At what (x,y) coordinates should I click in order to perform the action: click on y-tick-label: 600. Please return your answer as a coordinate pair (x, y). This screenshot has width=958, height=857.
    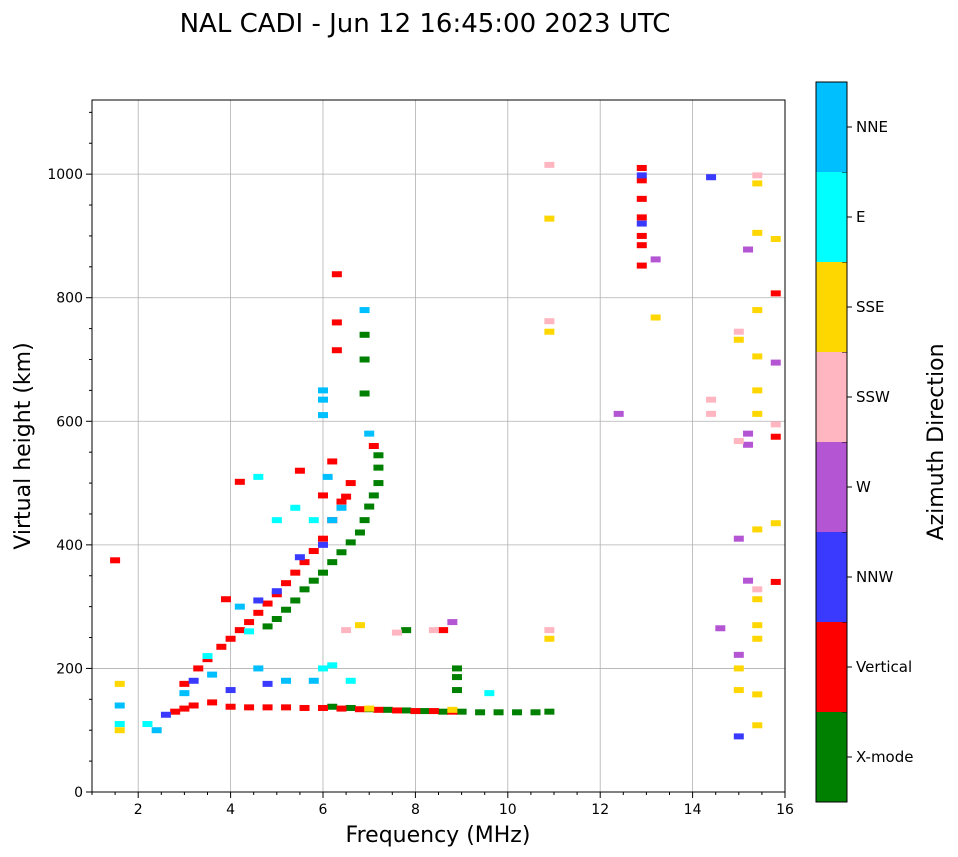
    Looking at the image, I should click on (69, 422).